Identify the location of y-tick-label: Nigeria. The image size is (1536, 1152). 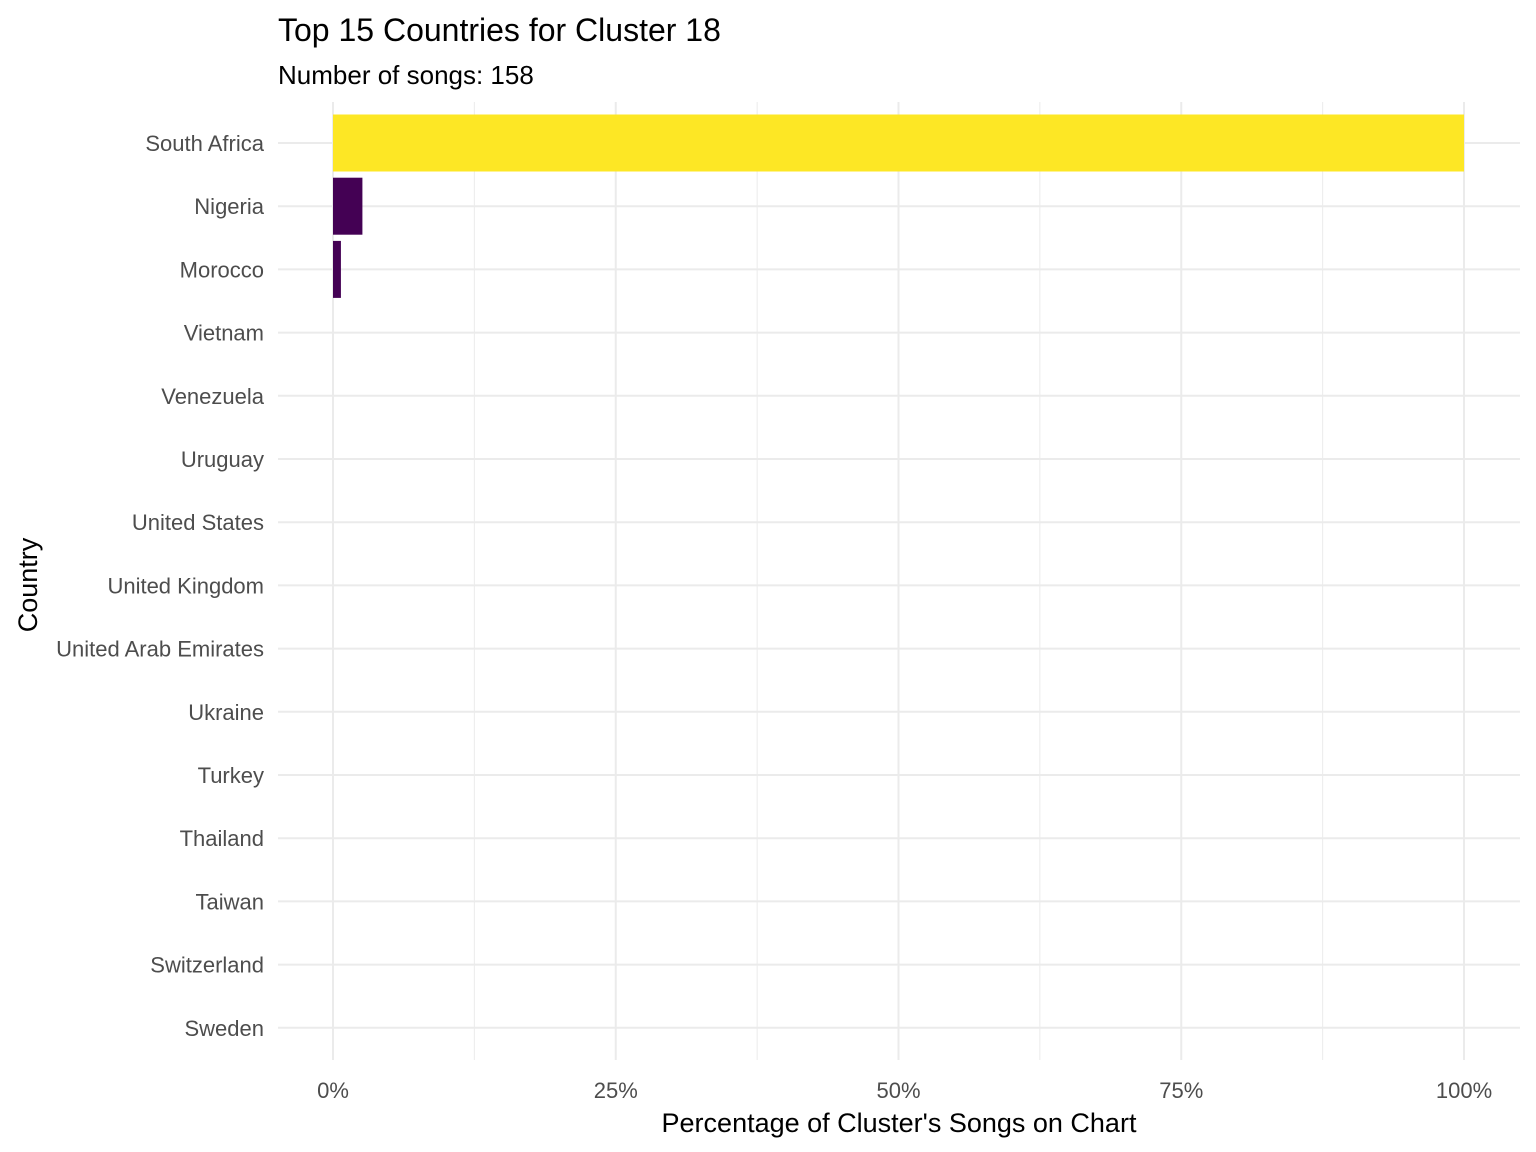
(229, 206).